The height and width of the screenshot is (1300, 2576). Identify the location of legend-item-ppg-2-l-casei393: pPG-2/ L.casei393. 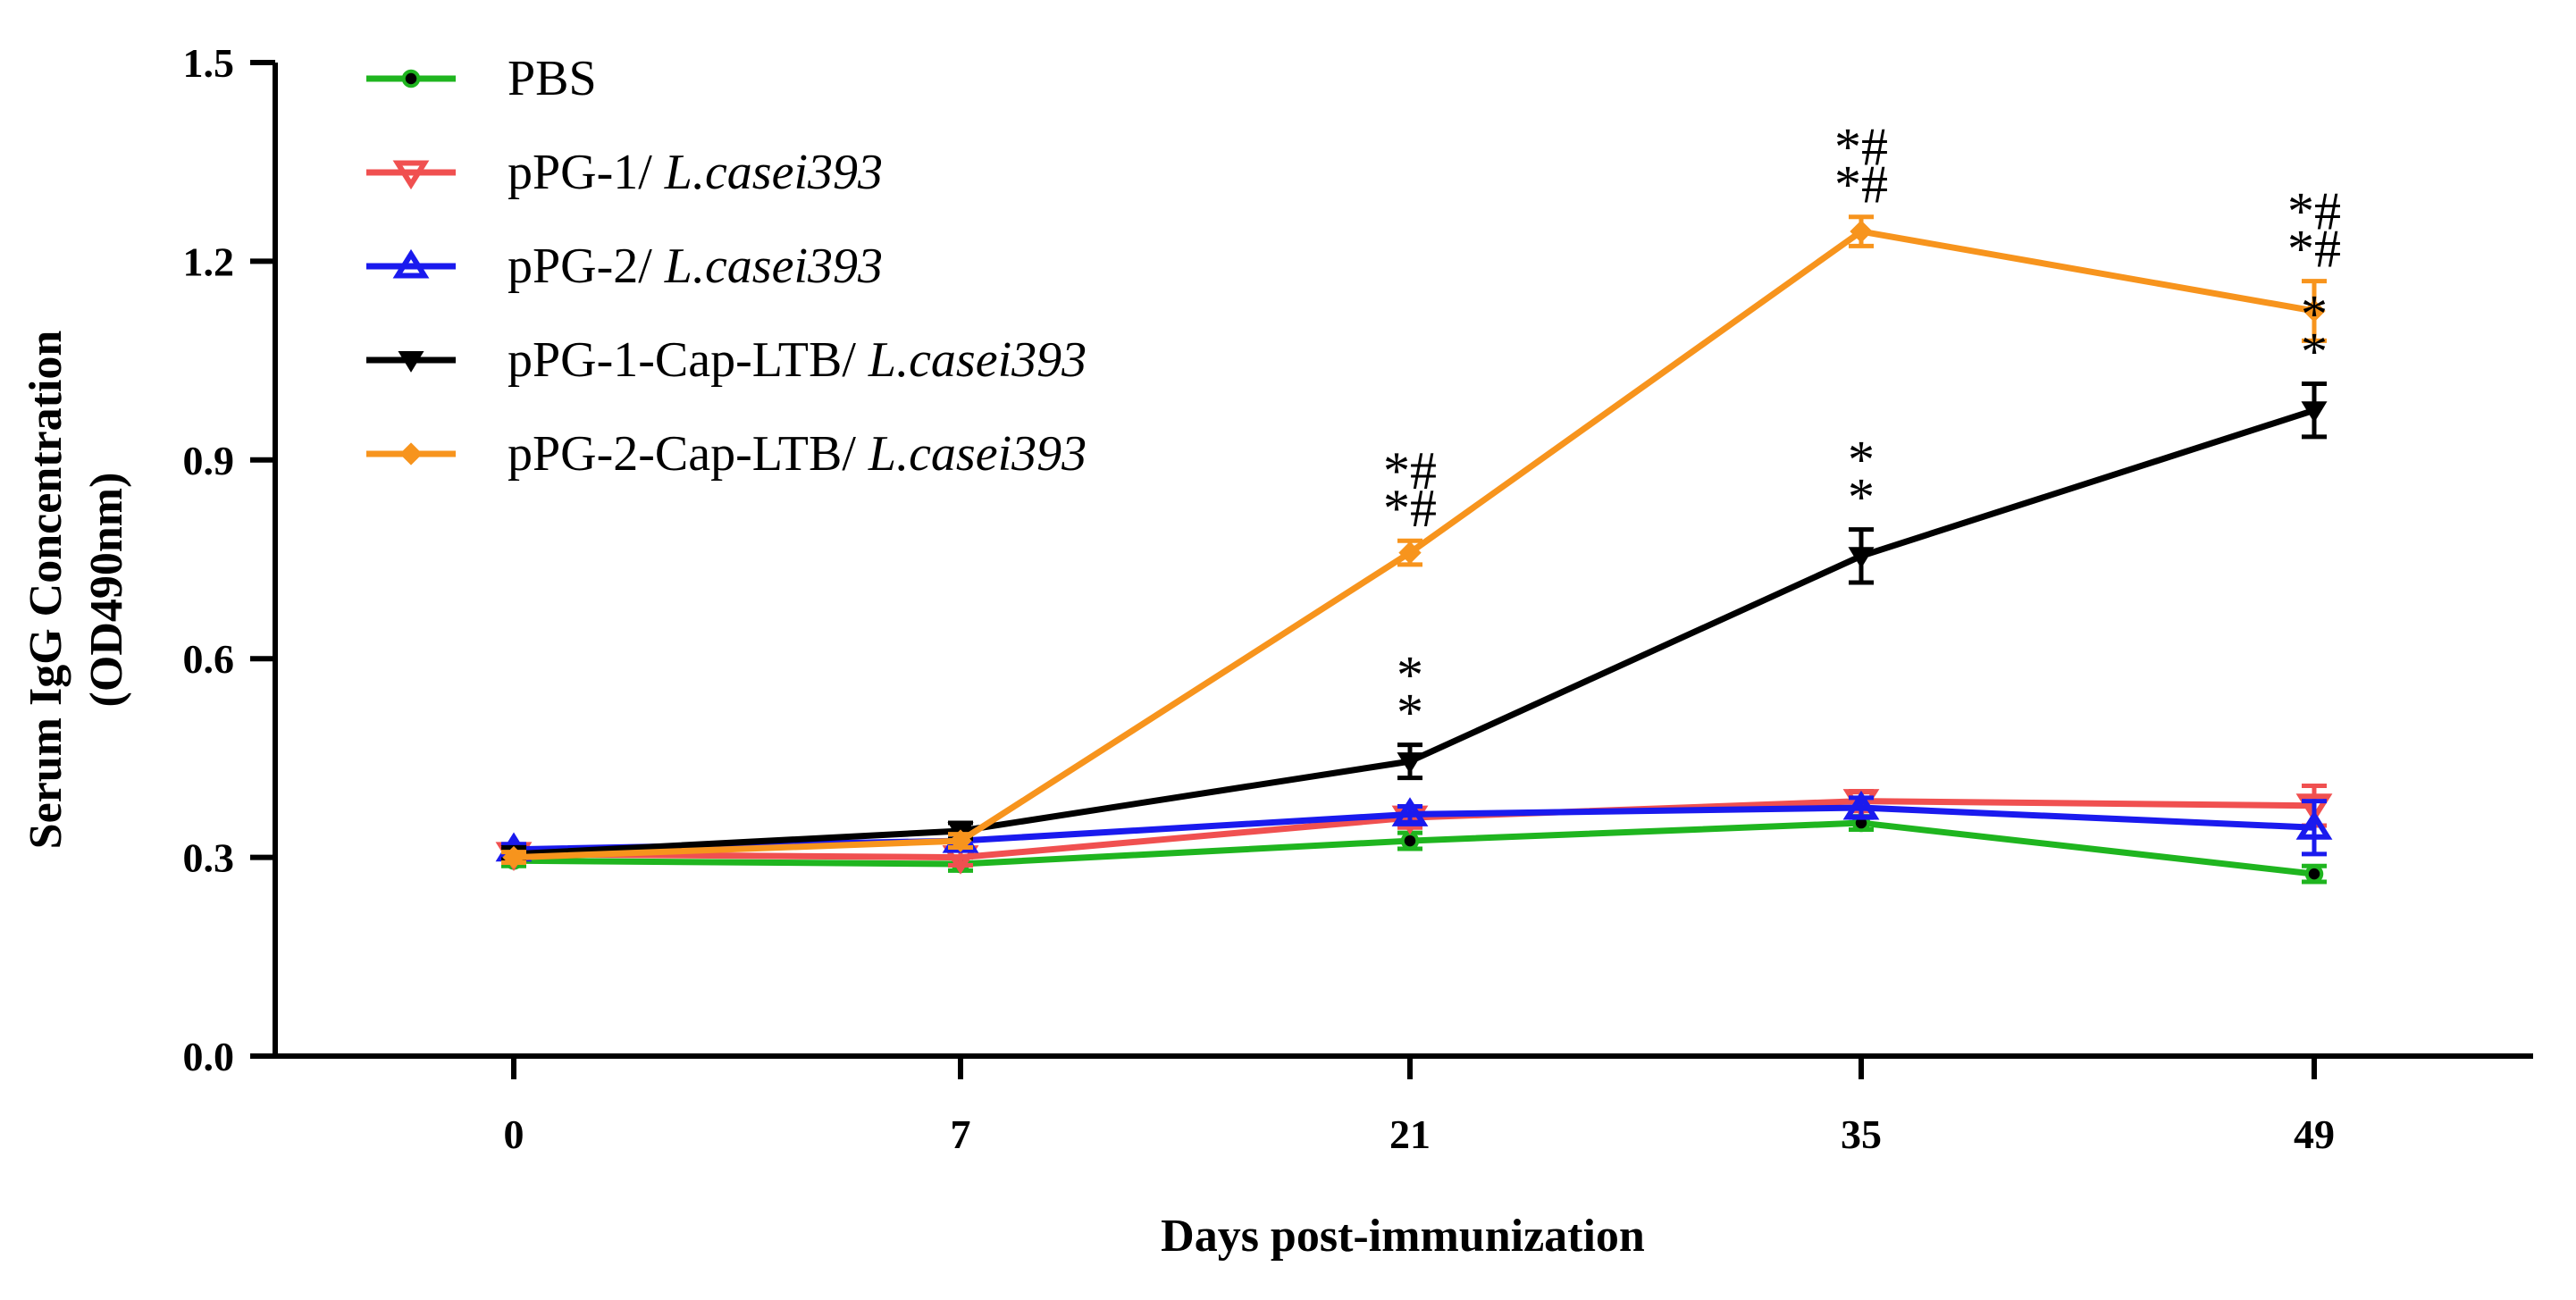
(624, 266).